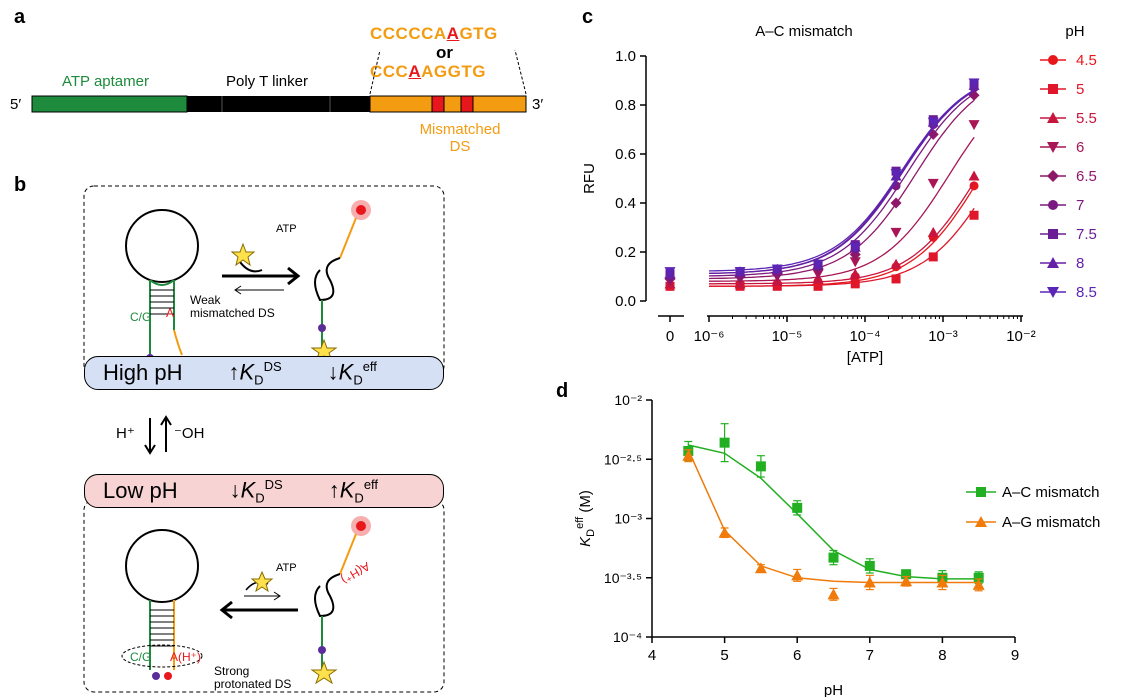 The image size is (1121, 697). I want to click on x-tick-label: 9, so click(1015, 655).